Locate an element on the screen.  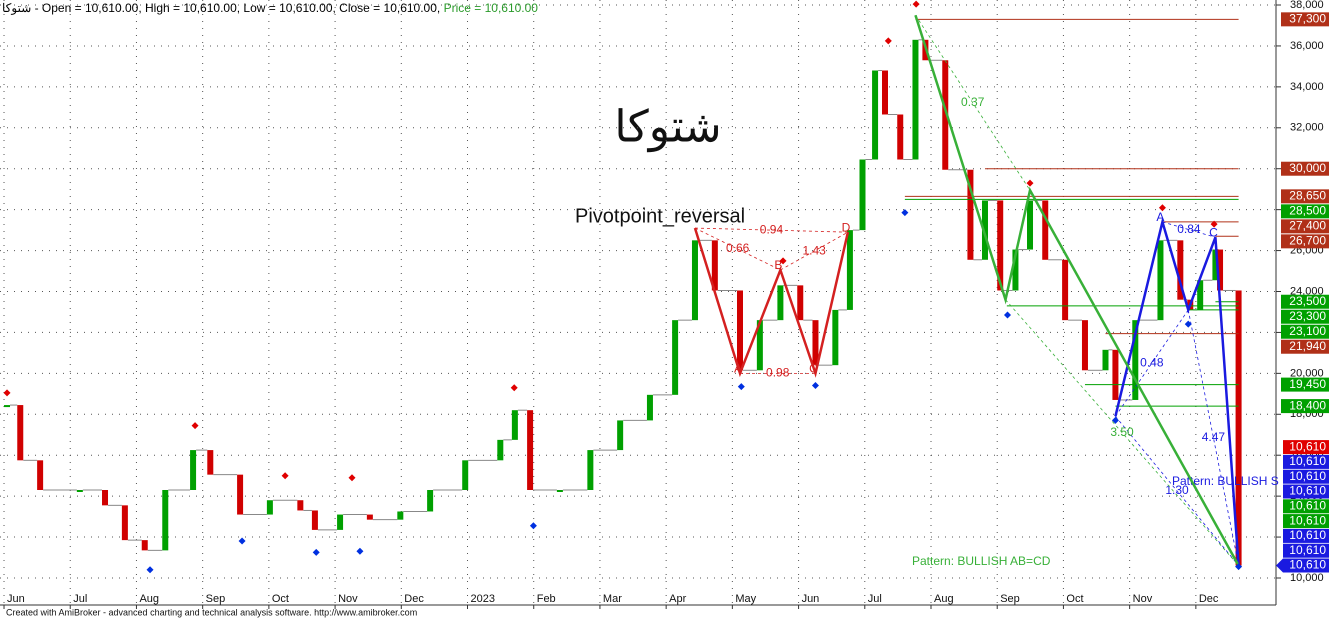
level-label: 30,000 is located at coordinates (1307, 168).